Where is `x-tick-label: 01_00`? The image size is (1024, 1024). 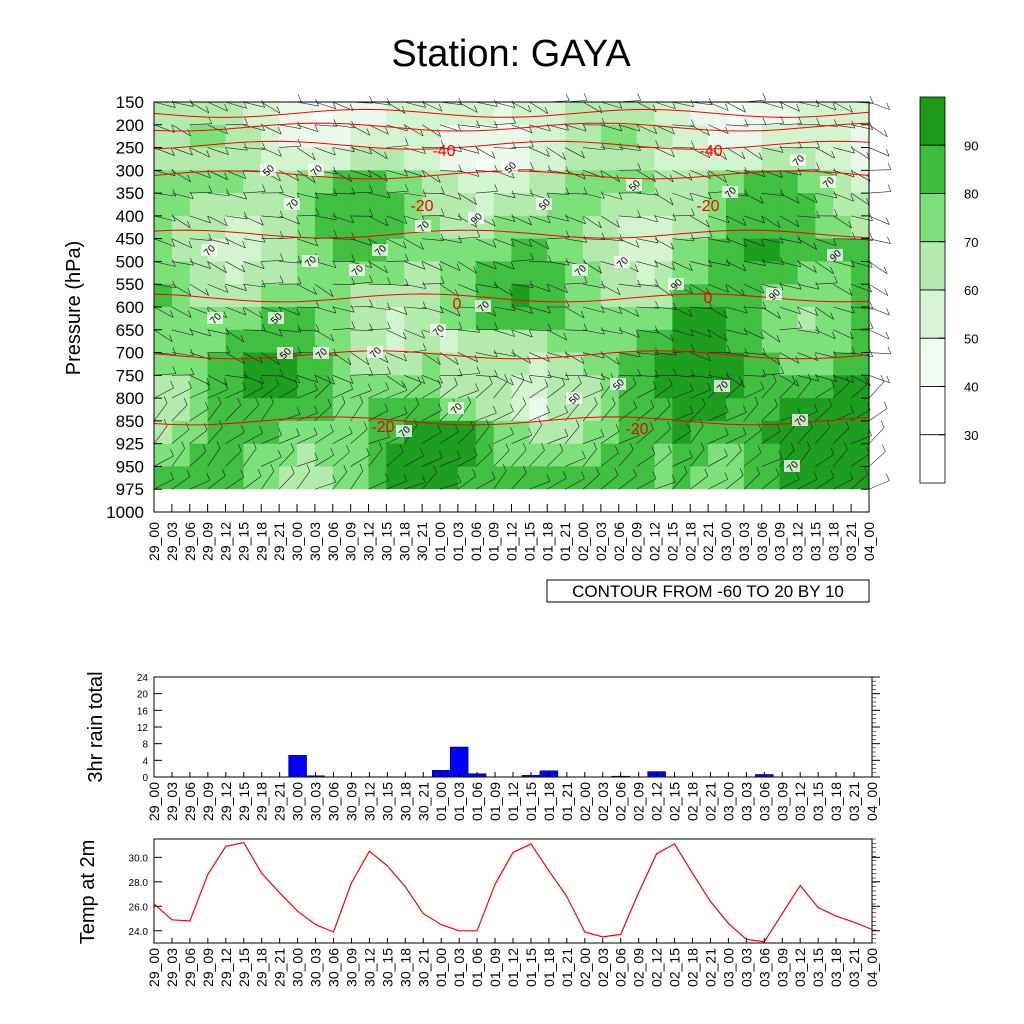
x-tick-label: 01_00 is located at coordinates (441, 801).